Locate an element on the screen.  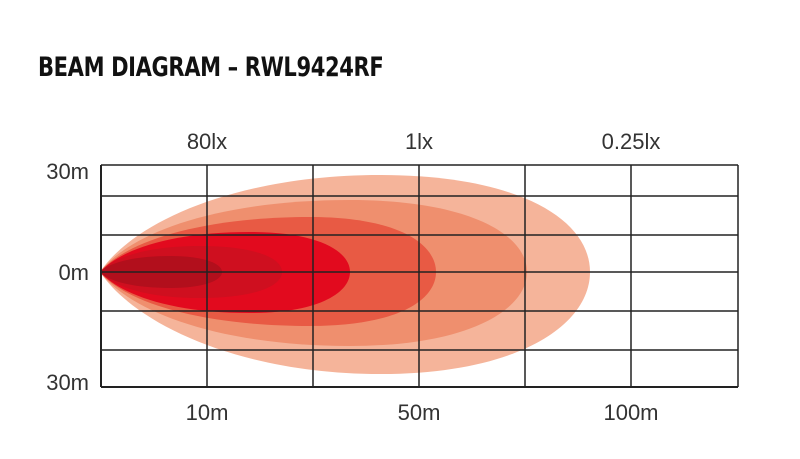
distance-label: 10m is located at coordinates (207, 412).